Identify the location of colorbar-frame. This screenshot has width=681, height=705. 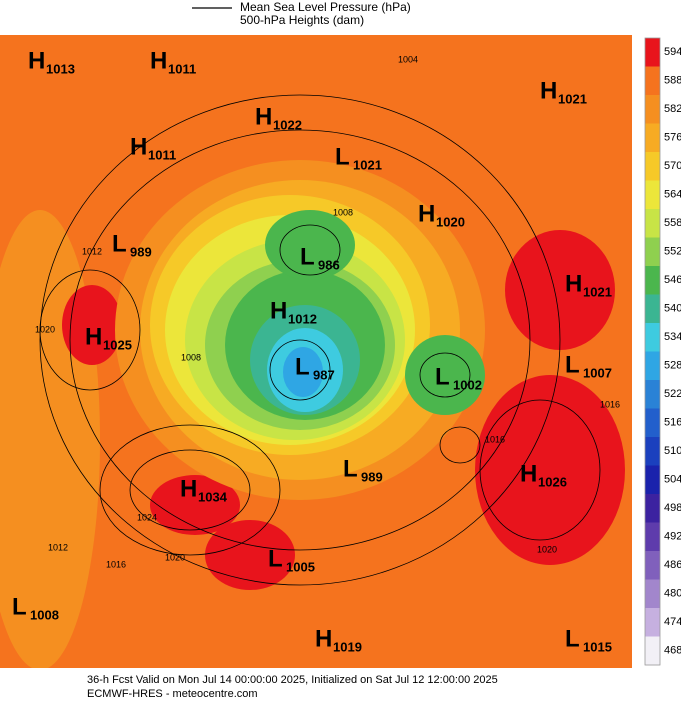
(652, 351).